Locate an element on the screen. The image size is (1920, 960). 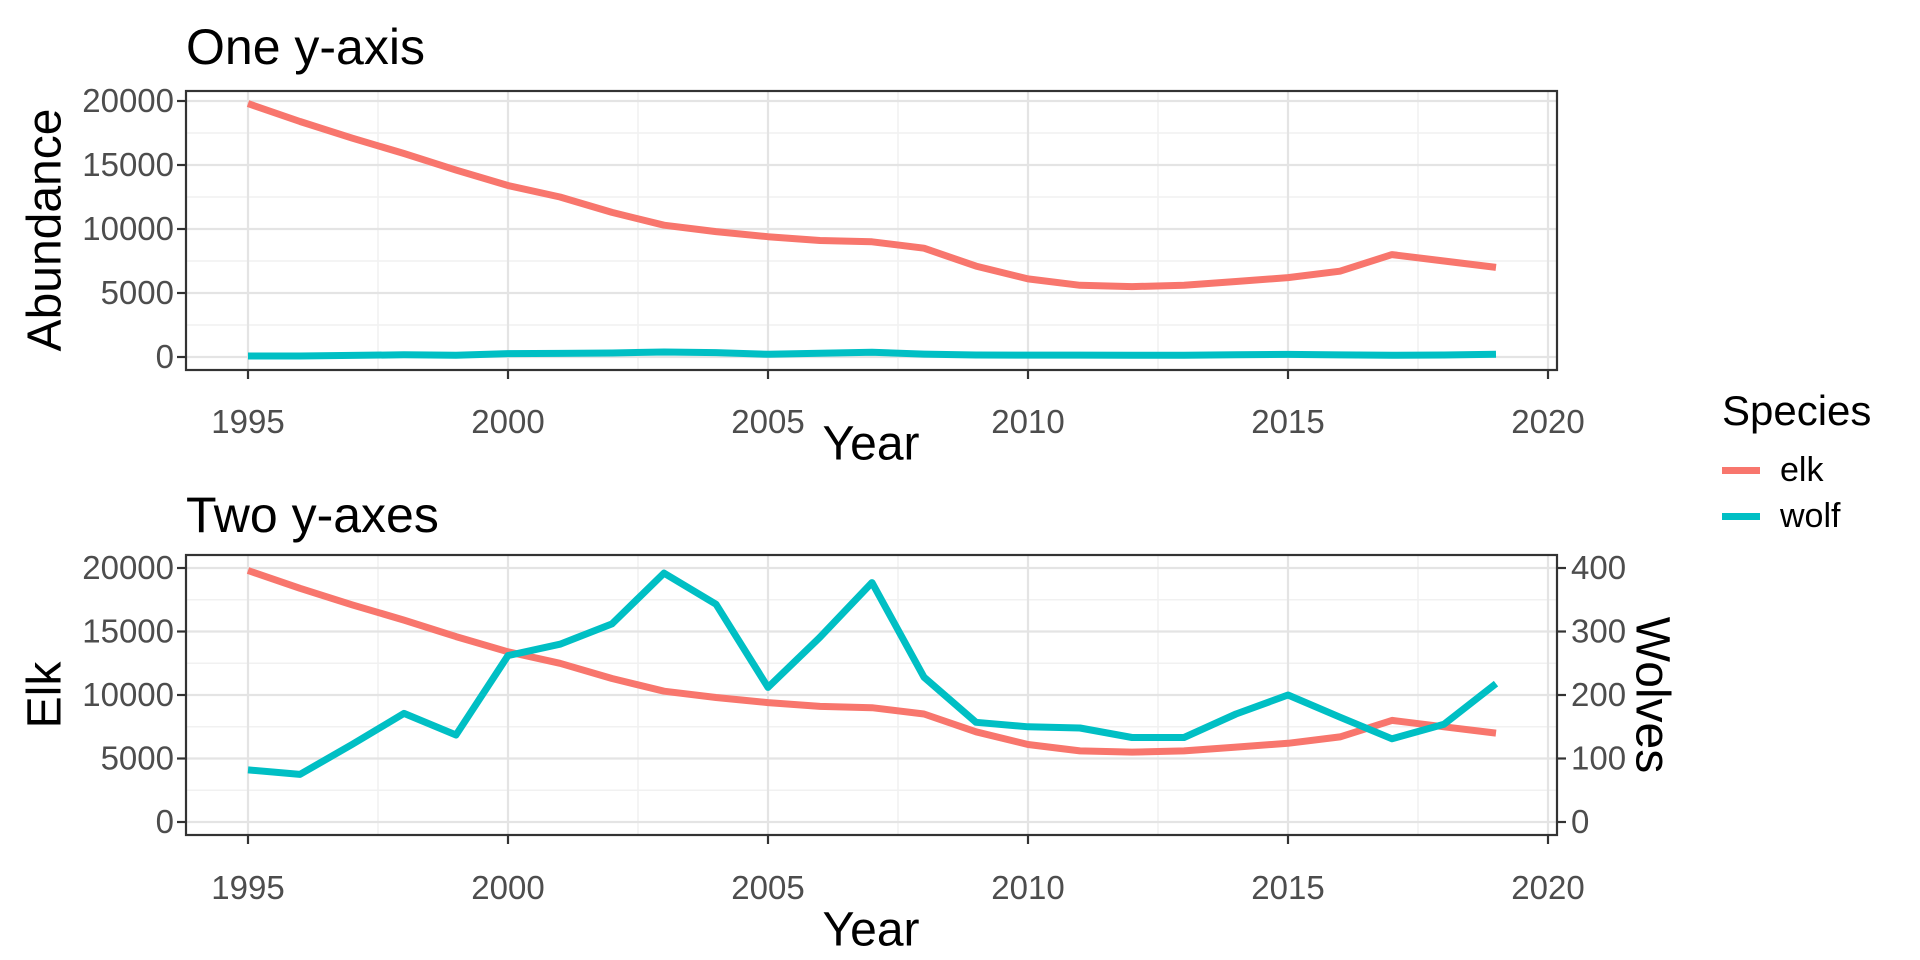
legend-item-elk: elk is located at coordinates (1796, 470).